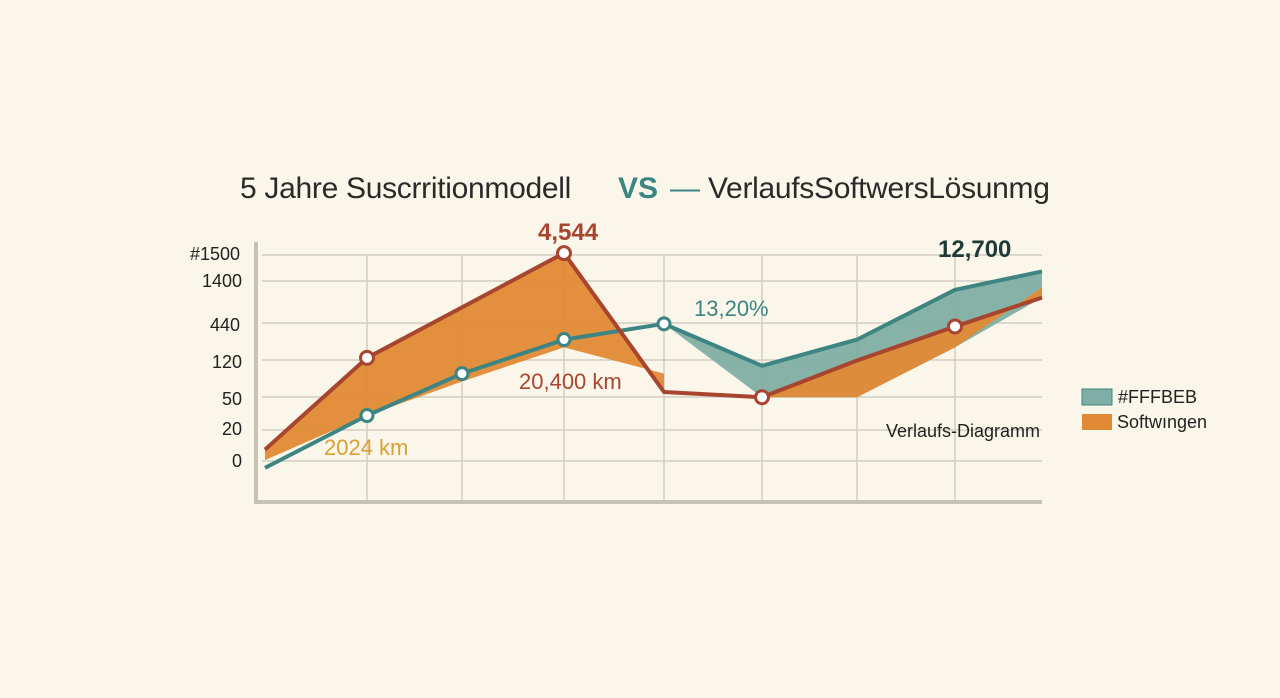 This screenshot has width=1280, height=698. Describe the element at coordinates (974, 249) in the screenshot. I see `annotation-end-value: 12,700` at that location.